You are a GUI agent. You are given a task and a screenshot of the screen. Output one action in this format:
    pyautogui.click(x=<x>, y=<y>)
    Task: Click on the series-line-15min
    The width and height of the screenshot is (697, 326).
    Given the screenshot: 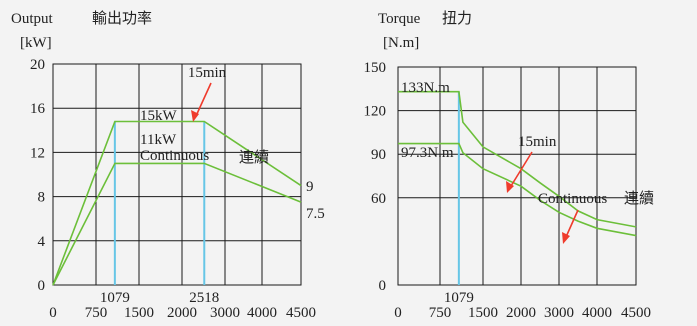 What is the action you would take?
    pyautogui.click(x=517, y=159)
    